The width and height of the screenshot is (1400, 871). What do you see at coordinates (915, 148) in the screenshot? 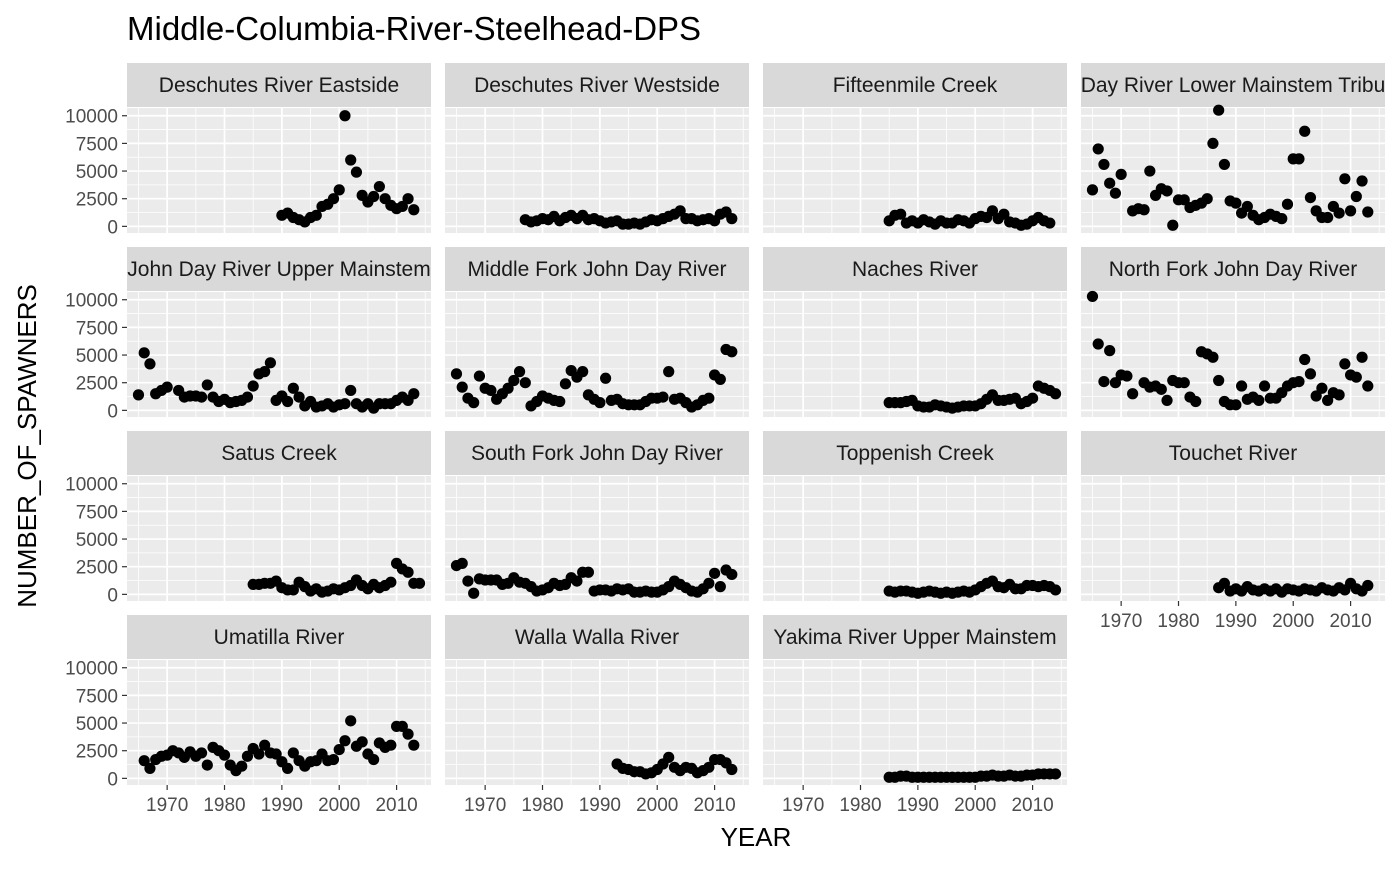
I see `facet-panel: Fifteenmile Creek` at bounding box center [915, 148].